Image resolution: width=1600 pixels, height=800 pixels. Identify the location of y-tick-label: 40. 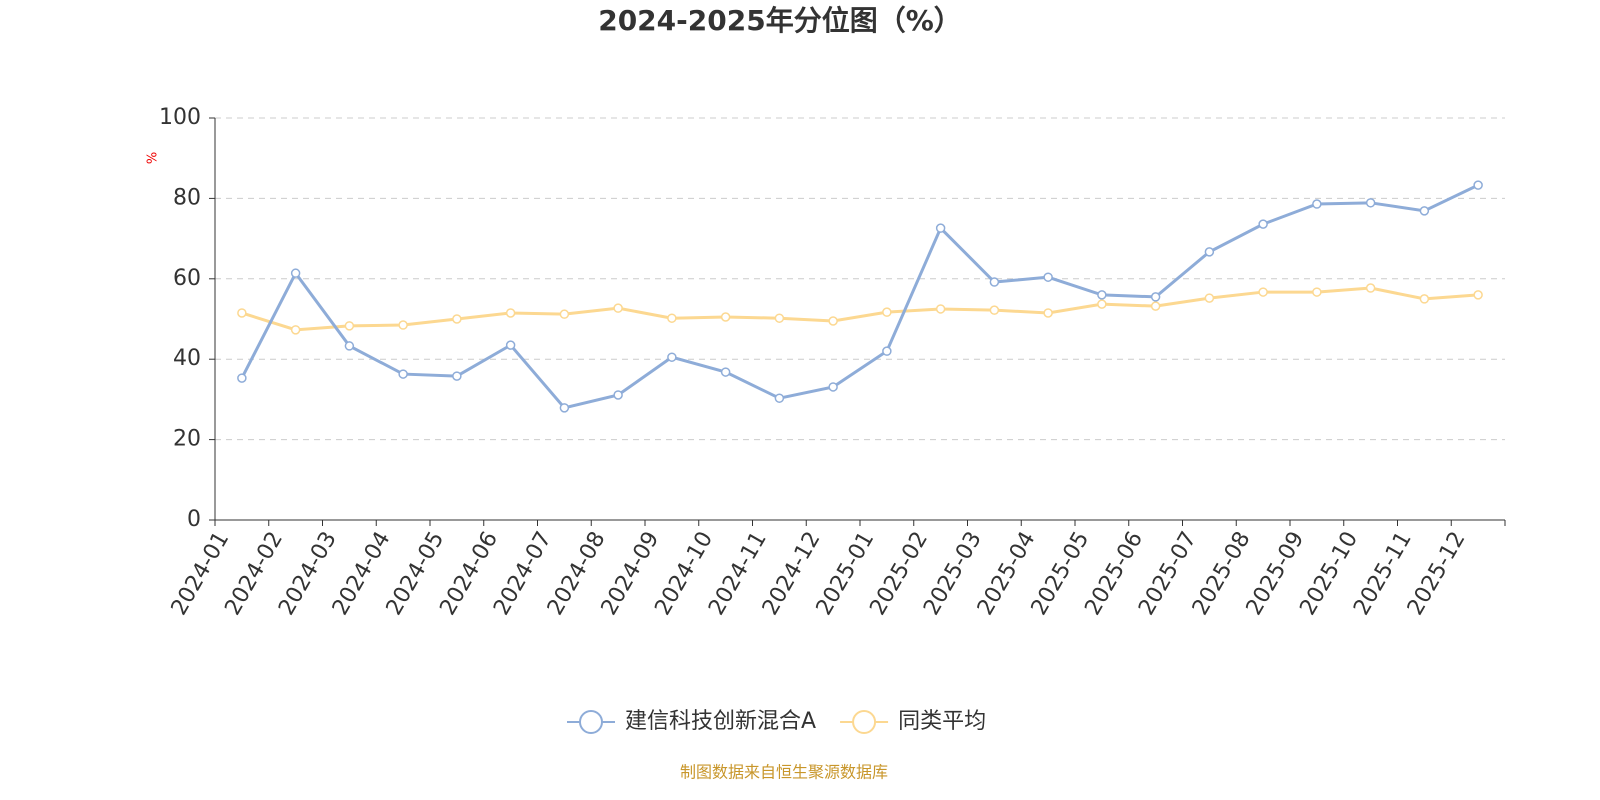
(187, 358).